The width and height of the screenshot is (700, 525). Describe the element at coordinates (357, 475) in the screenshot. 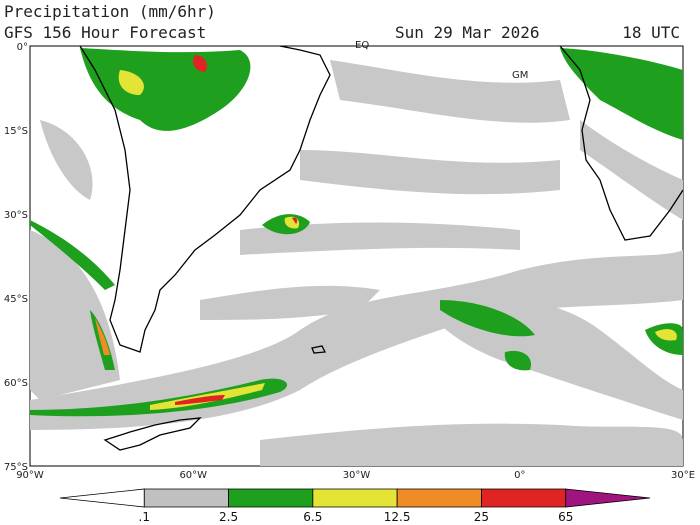

I see `lon-label: 30°W` at that location.